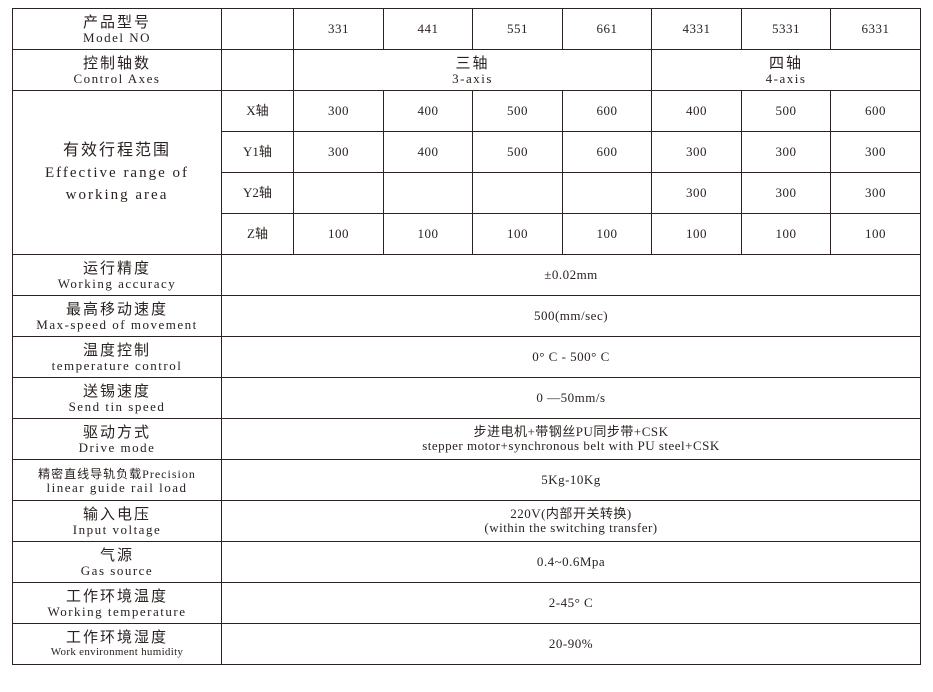  I want to click on spec-row: 工作环境湿度 Work environment humidity 20-90%, so click(466, 644).